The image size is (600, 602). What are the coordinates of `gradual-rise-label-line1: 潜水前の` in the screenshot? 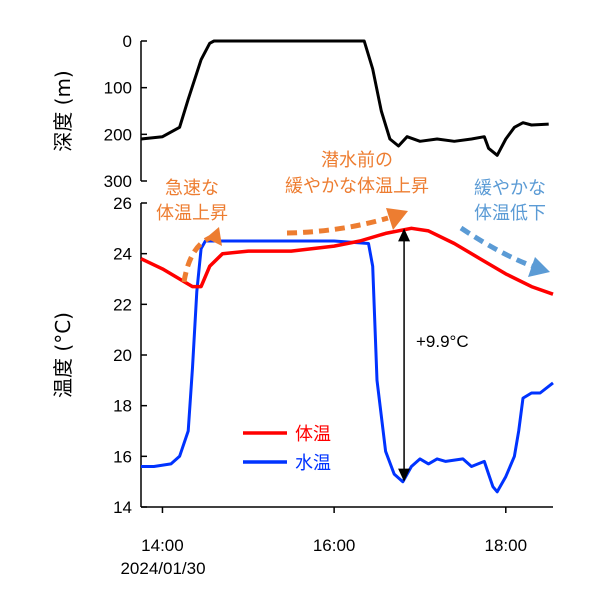 It's located at (357, 160).